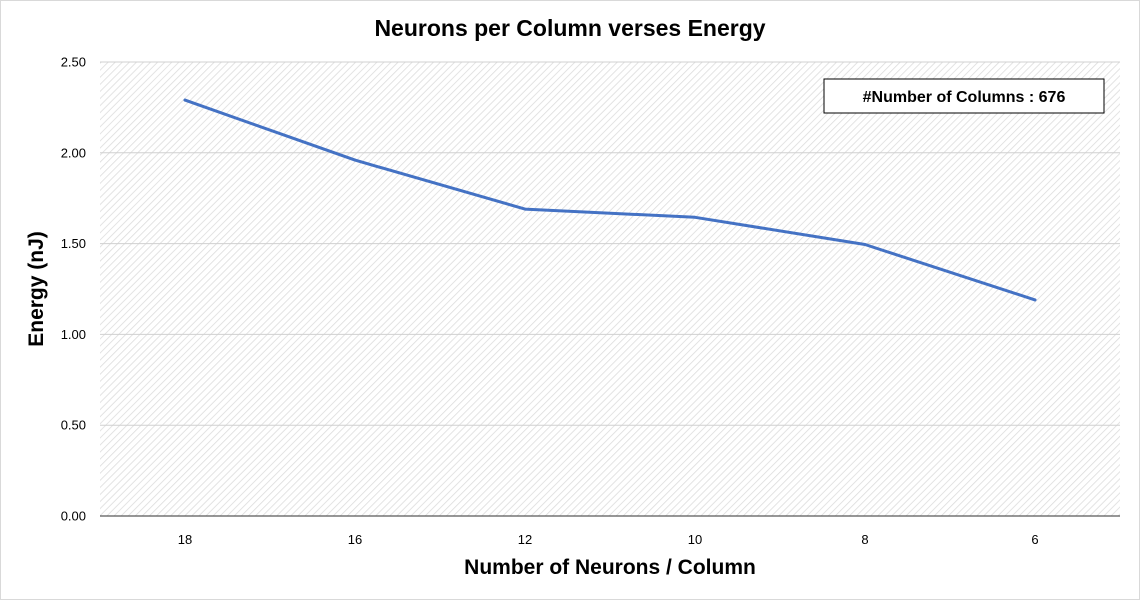 This screenshot has width=1140, height=600. I want to click on y-tick-label: 2.50, so click(73, 62).